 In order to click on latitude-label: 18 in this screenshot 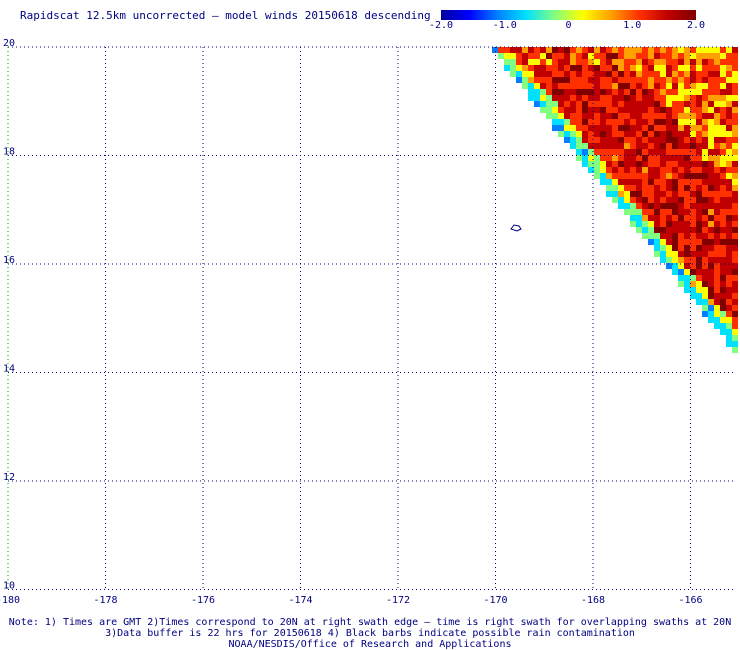, I will do `click(9, 152)`.